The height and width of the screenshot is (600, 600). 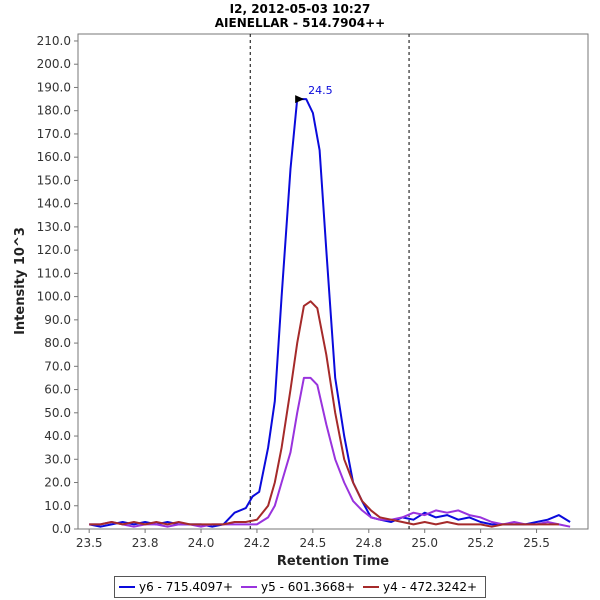 I want to click on peak-marker-icon, so click(x=300, y=99).